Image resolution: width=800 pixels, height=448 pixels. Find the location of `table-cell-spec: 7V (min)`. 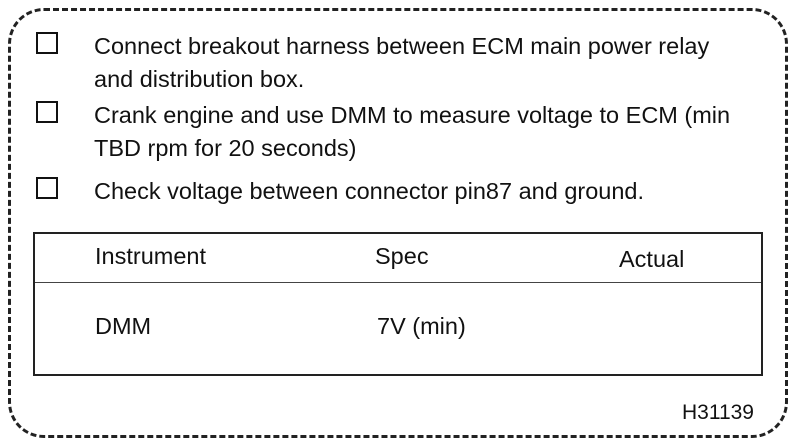

table-cell-spec: 7V (min) is located at coordinates (421, 326).